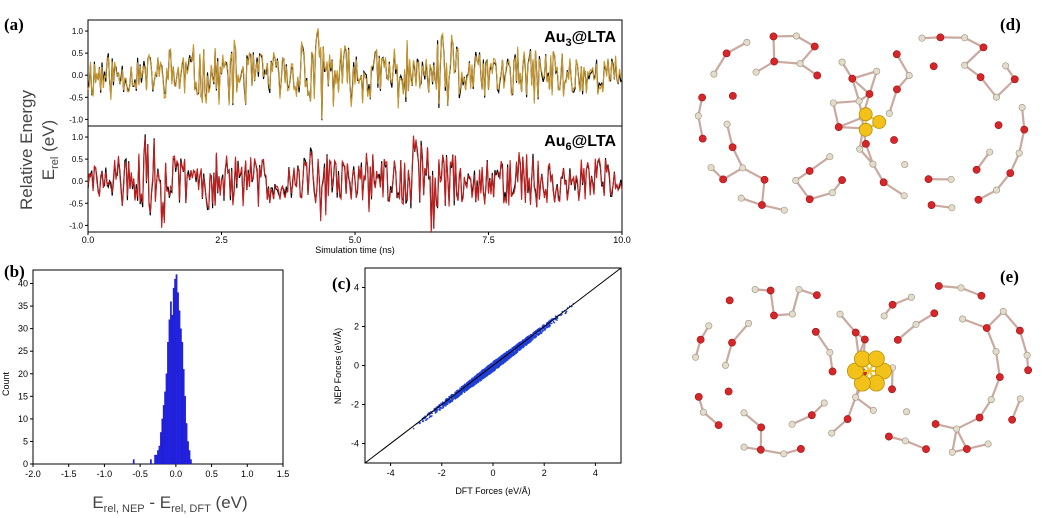 This screenshot has height=518, width=1042. I want to click on x-tick-label: 0, so click(492, 473).